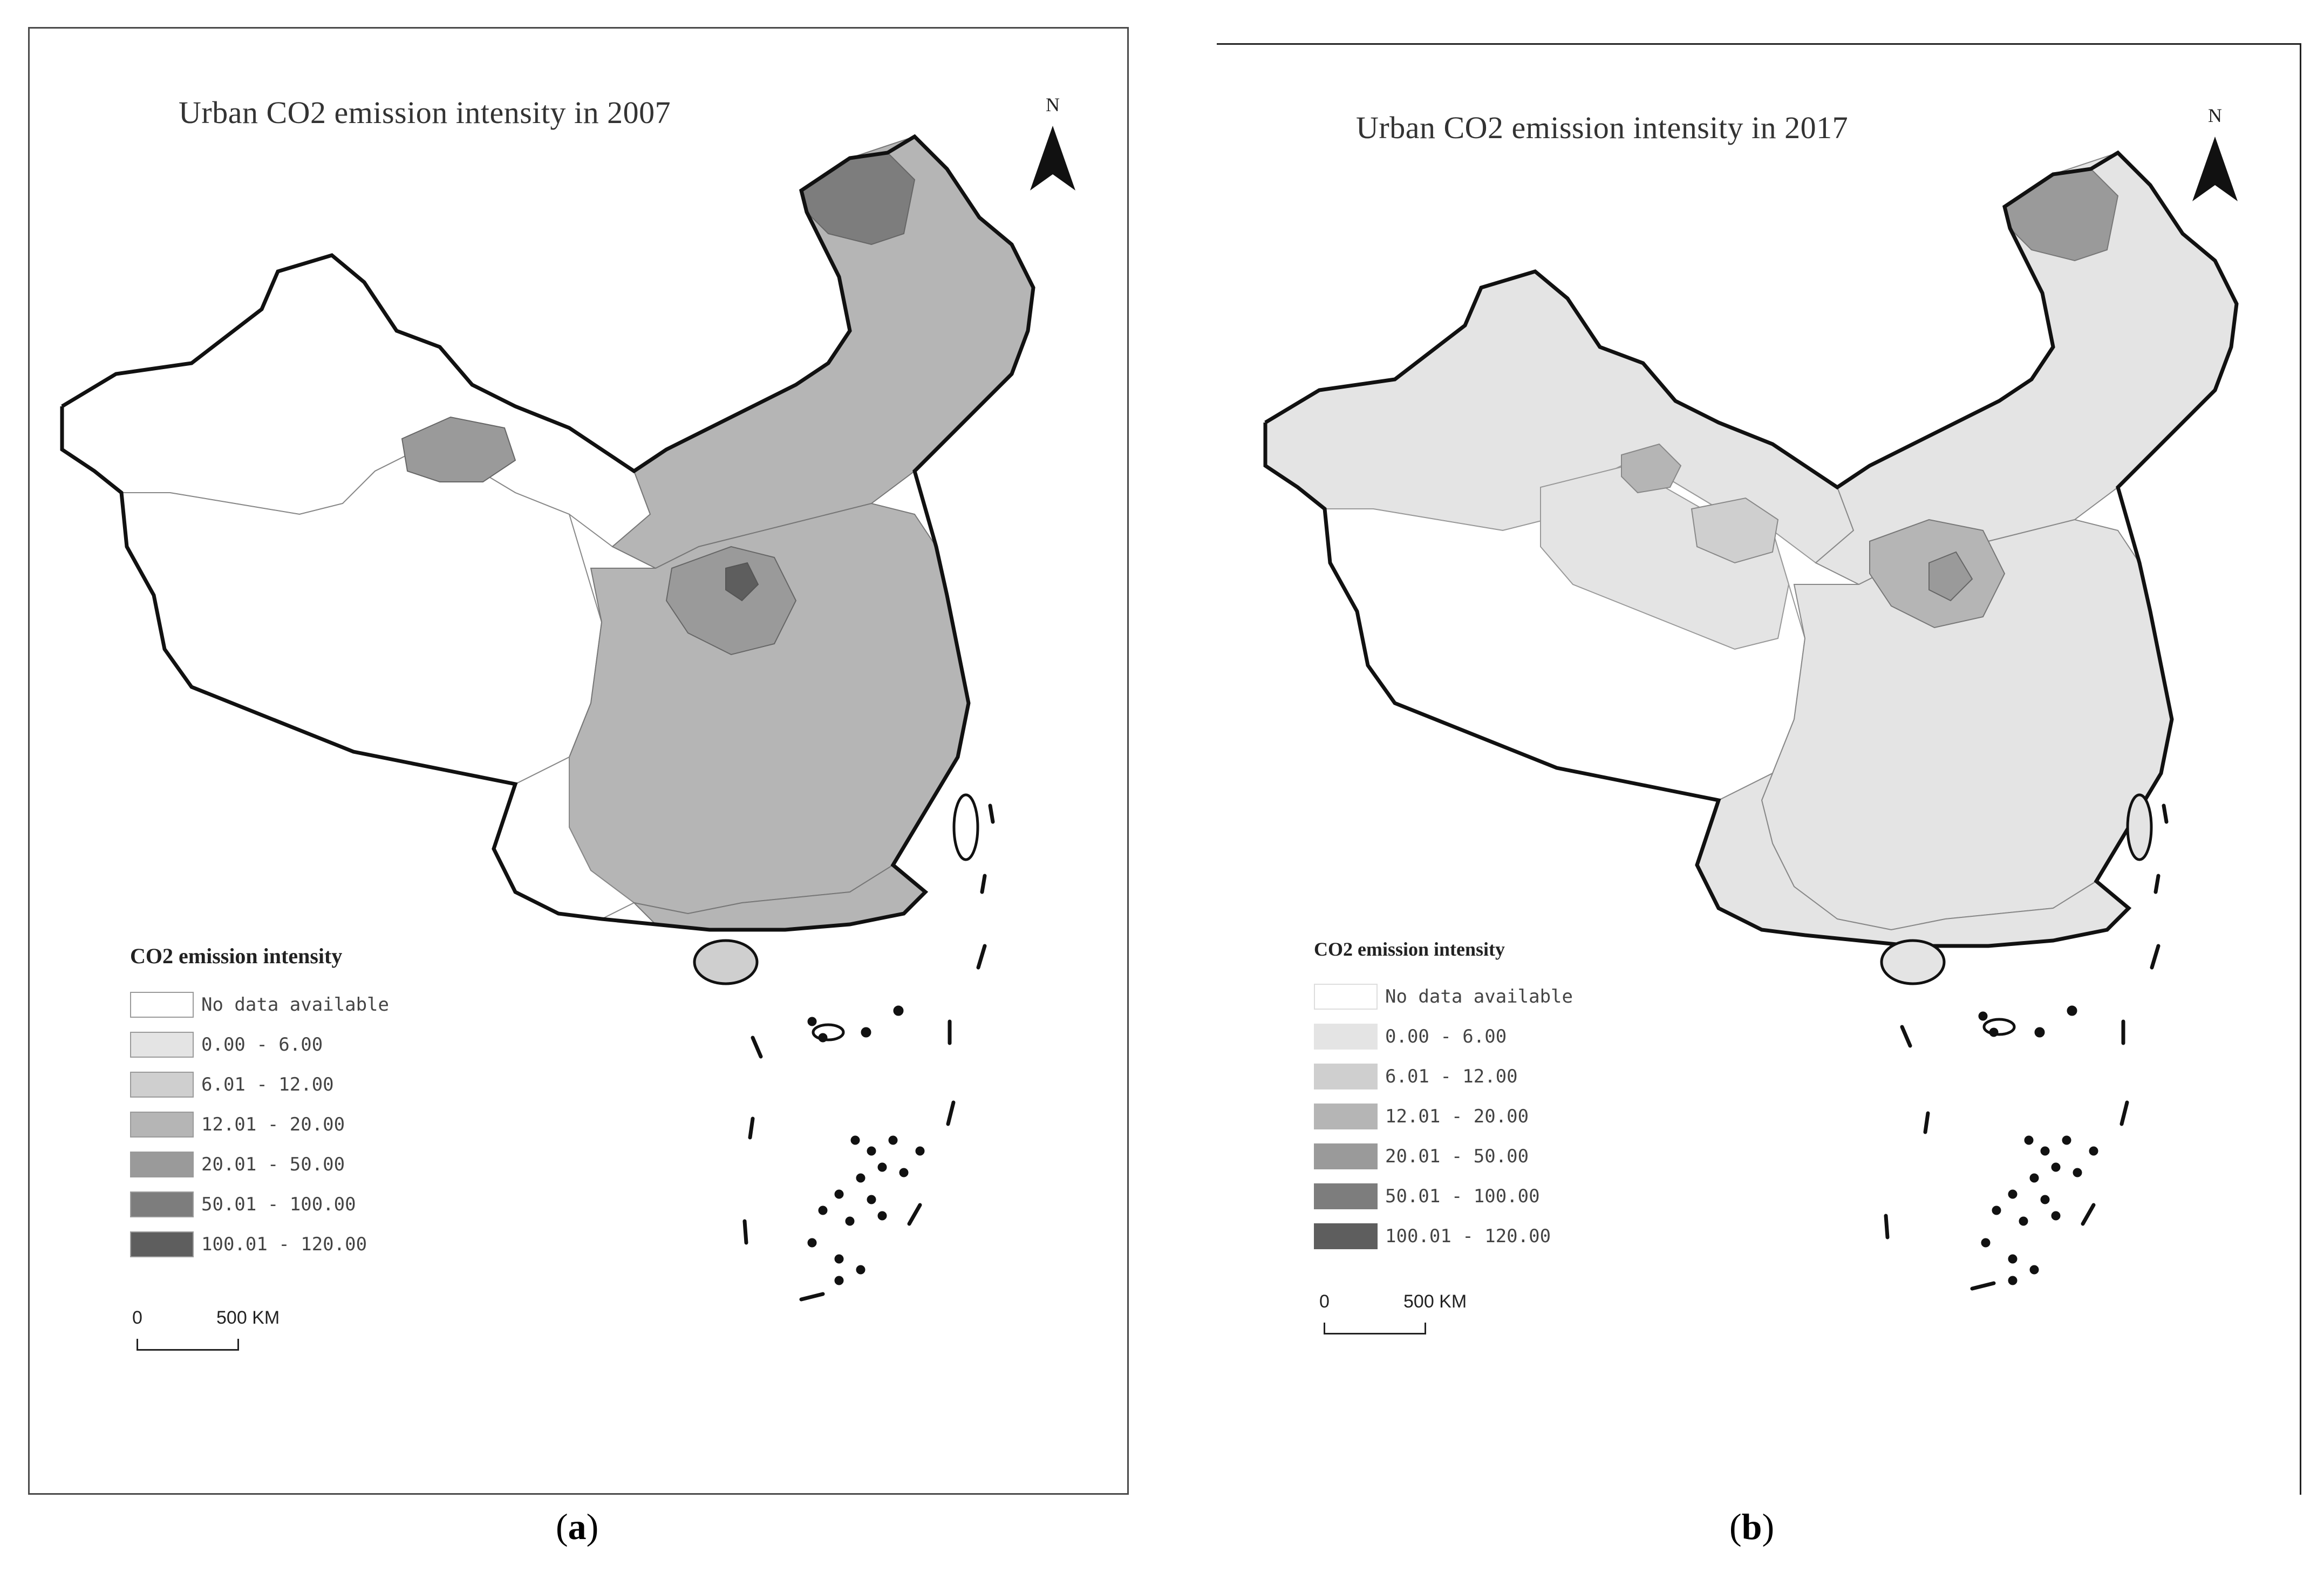  What do you see at coordinates (361, 616) in the screenshot?
I see `region-tibet` at bounding box center [361, 616].